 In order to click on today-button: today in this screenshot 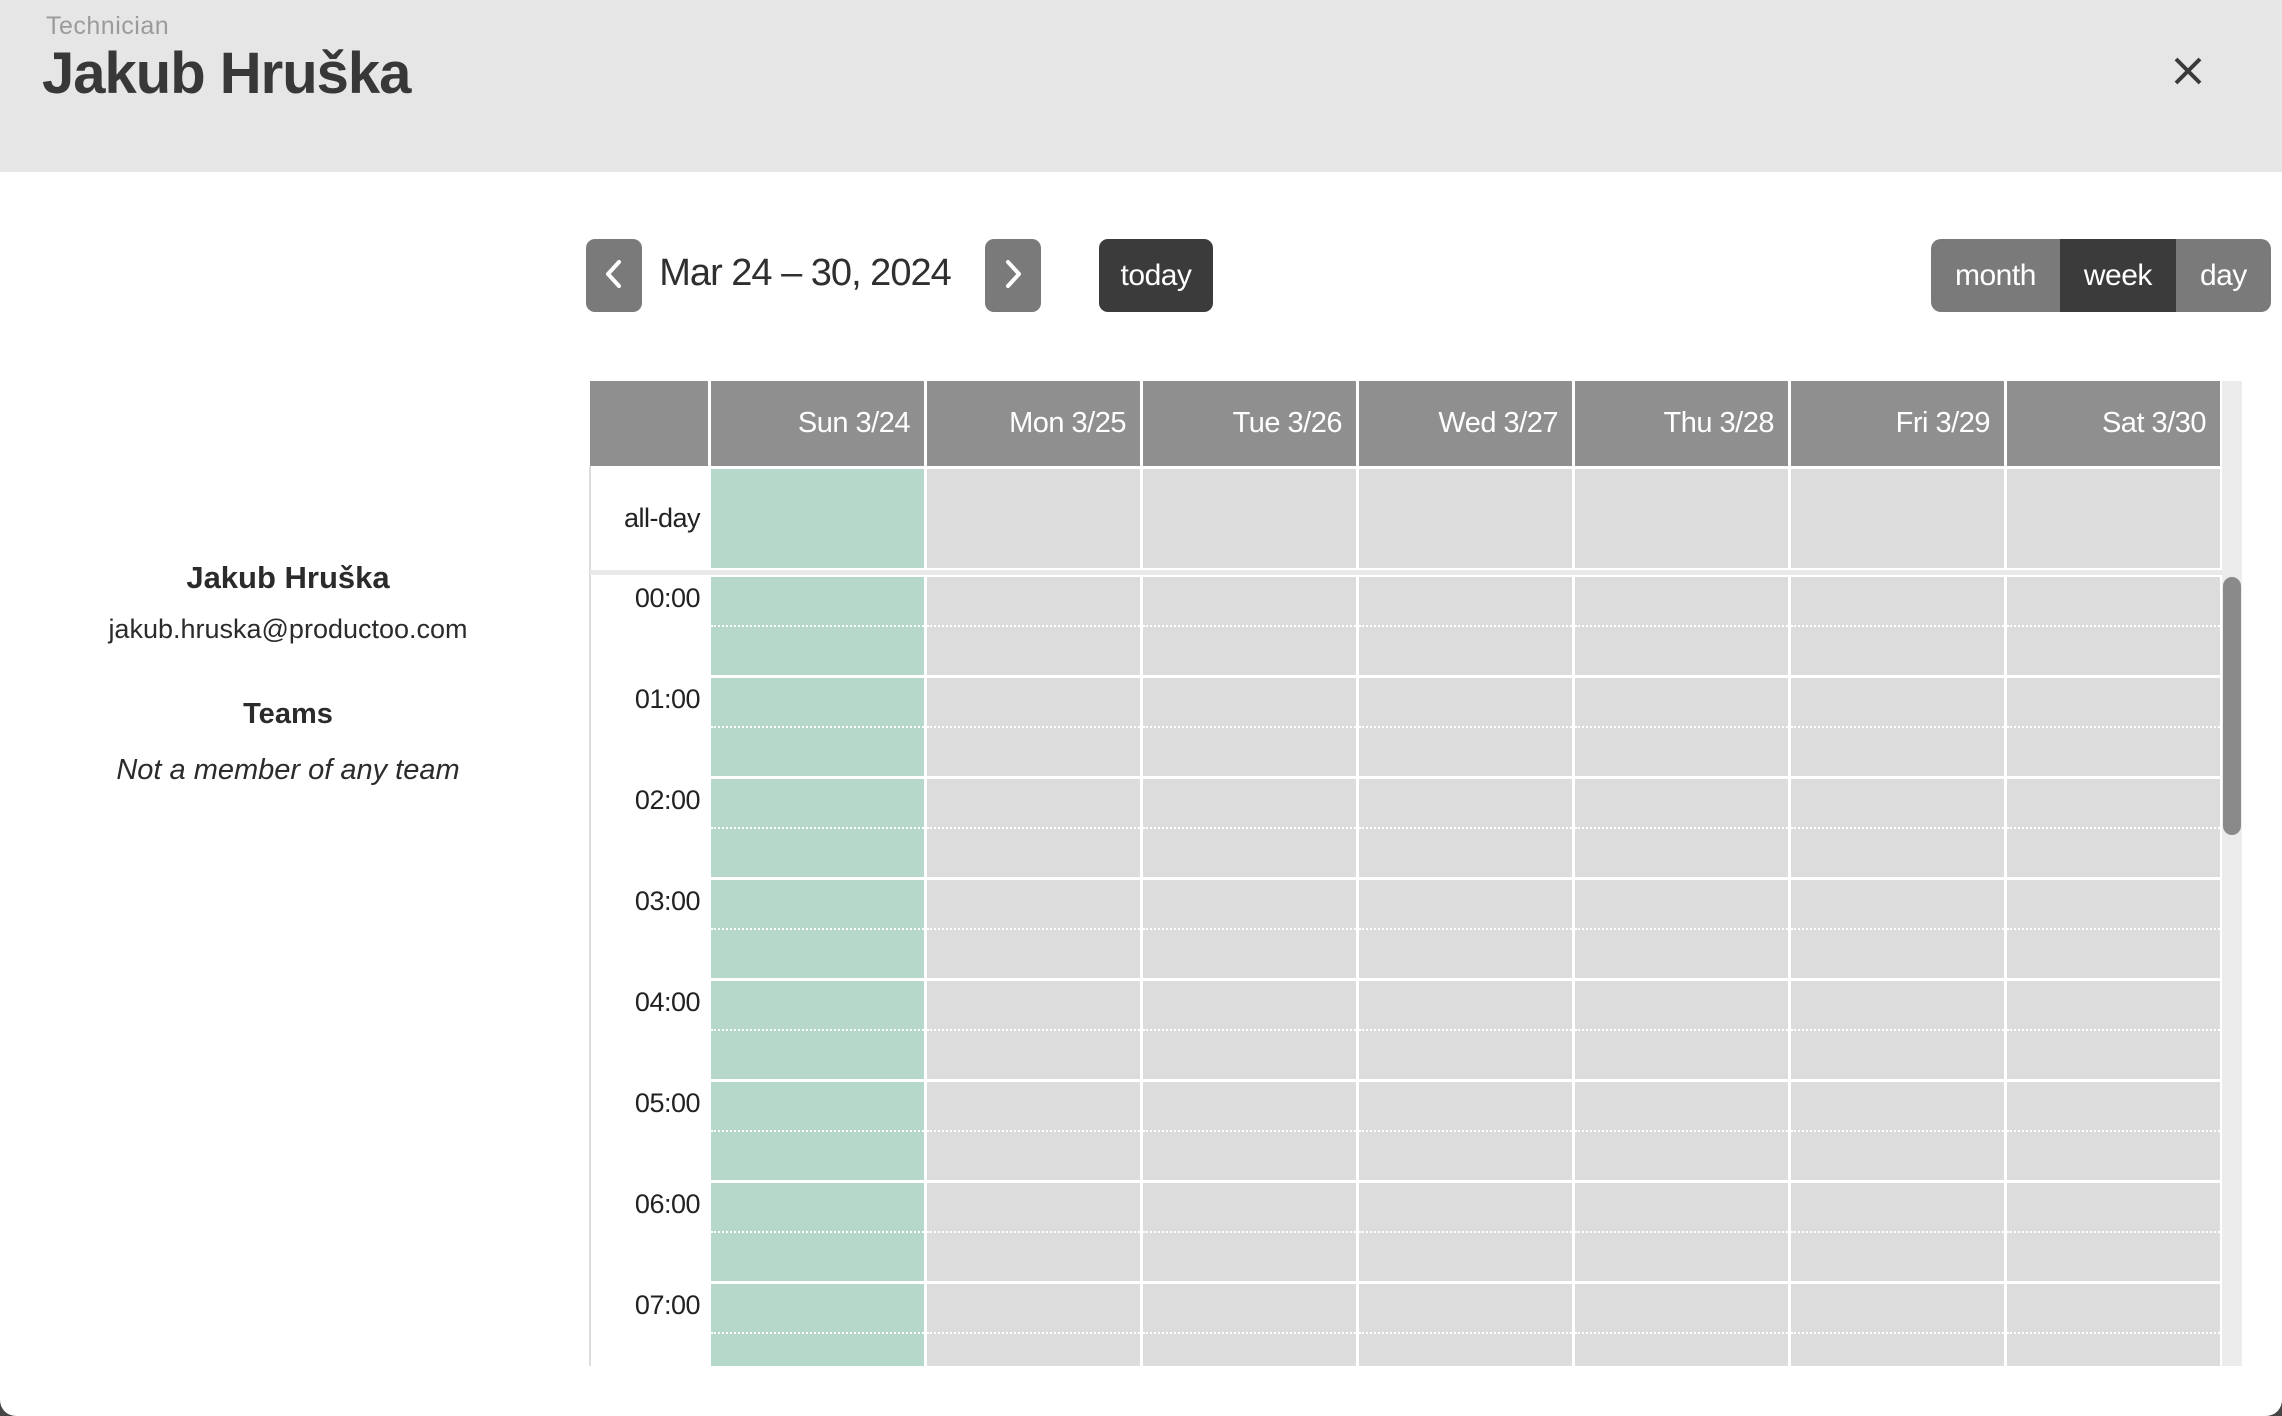, I will do `click(1156, 275)`.